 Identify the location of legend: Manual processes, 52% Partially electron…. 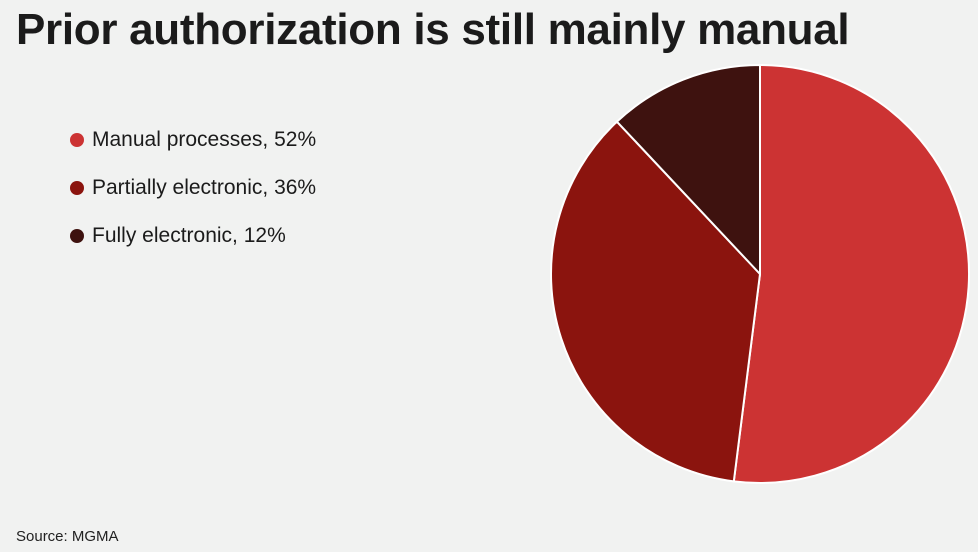
(193, 198).